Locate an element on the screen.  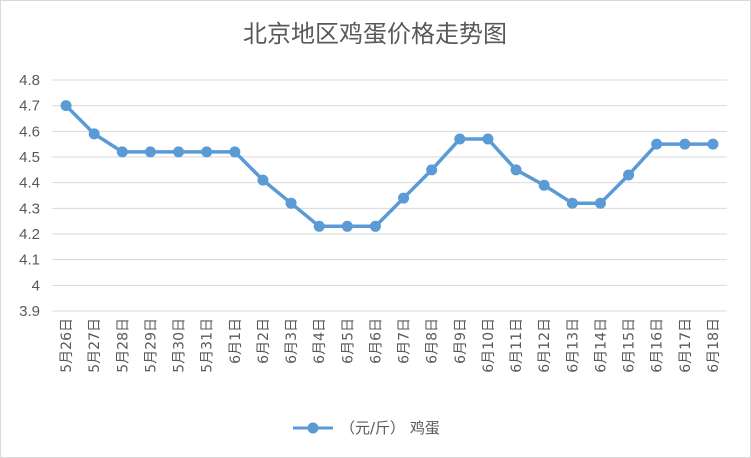
legend: （元/斤） 鸡蛋 is located at coordinates (366, 428).